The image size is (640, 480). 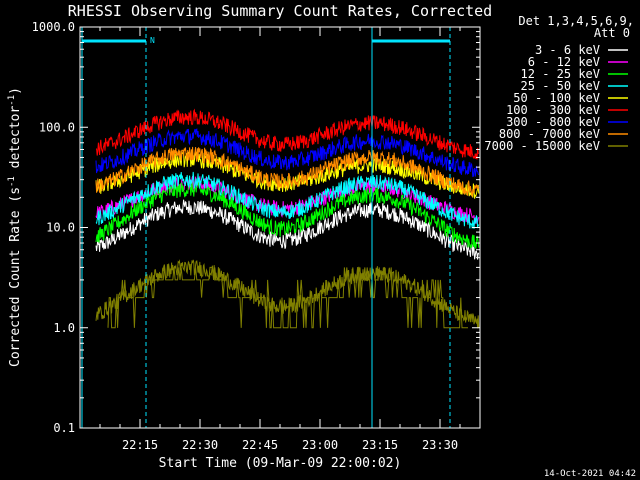 I want to click on y-axis-label: Corrected Count Rate (s-1 detector-1), so click(x=15, y=227).